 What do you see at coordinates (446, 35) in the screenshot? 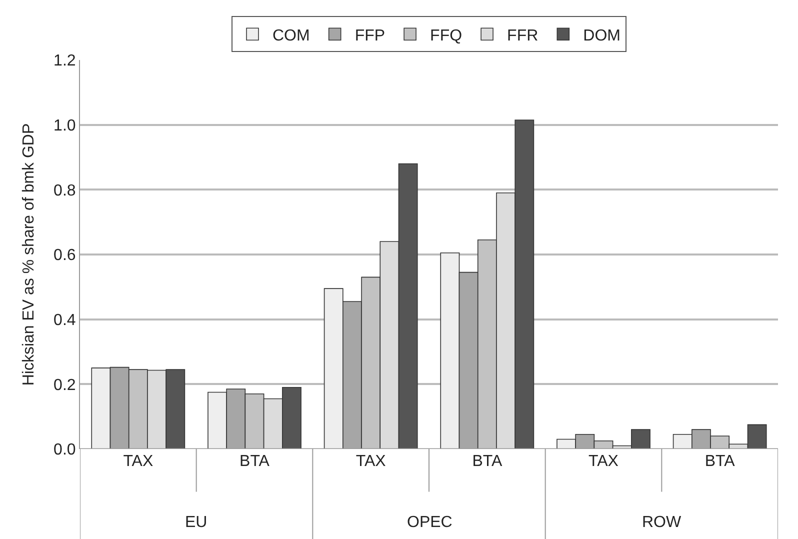
I see `legend-label: FFQ` at bounding box center [446, 35].